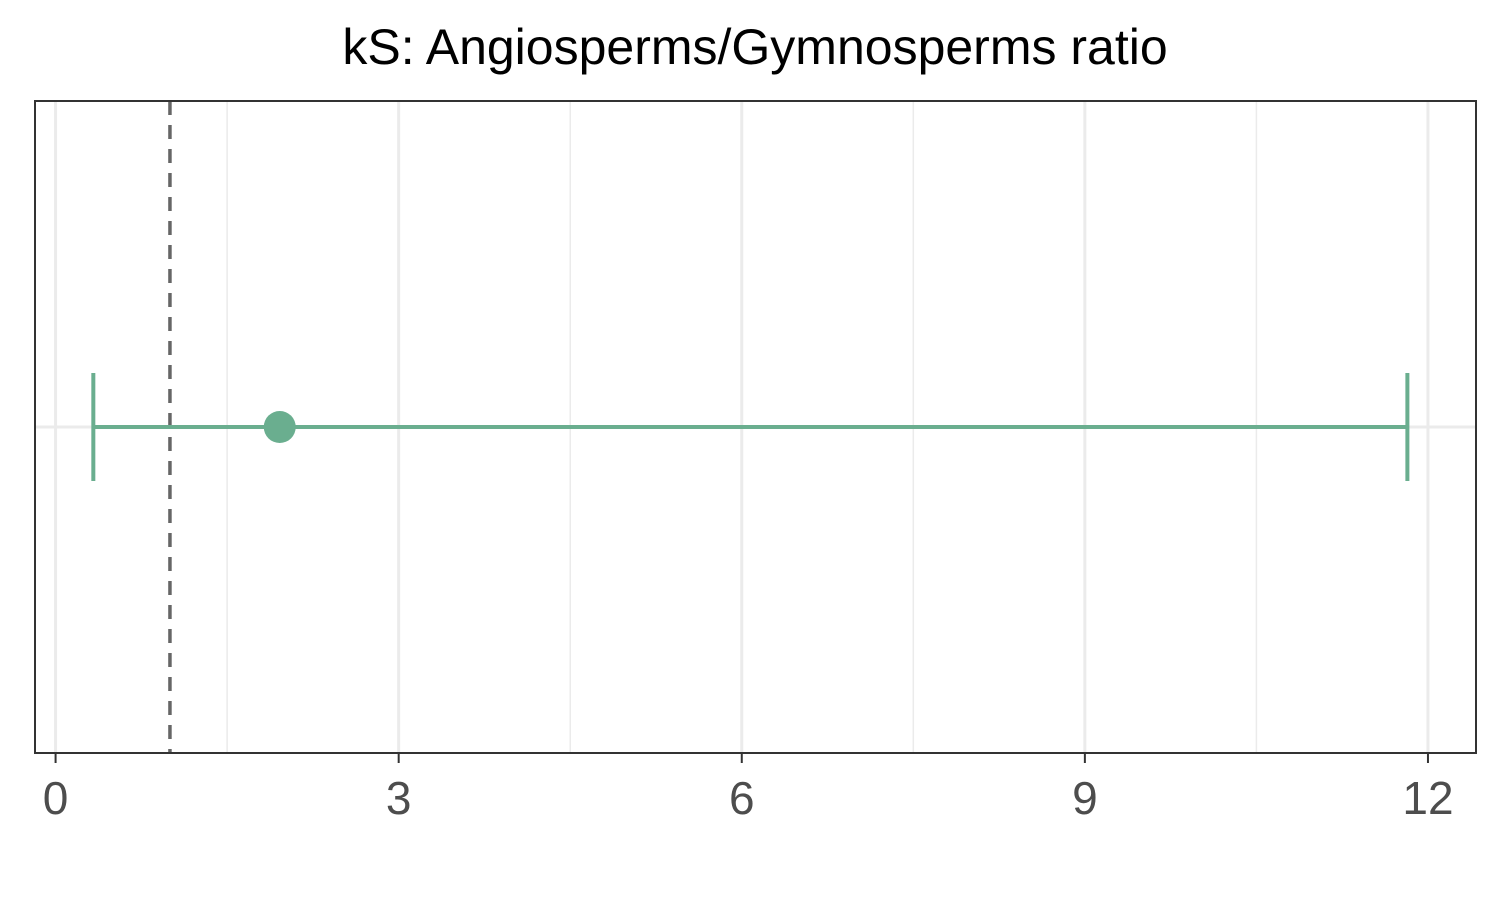 Image resolution: width=1500 pixels, height=900 pixels. What do you see at coordinates (742, 798) in the screenshot?
I see `x-tick-label: 6` at bounding box center [742, 798].